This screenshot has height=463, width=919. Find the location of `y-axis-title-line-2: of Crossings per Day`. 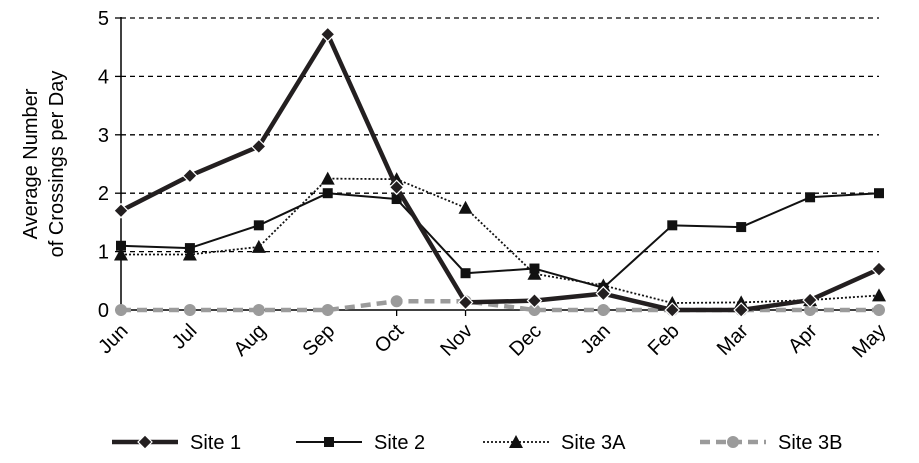

y-axis-title-line-2: of Crossings per Day is located at coordinates (57, 164).